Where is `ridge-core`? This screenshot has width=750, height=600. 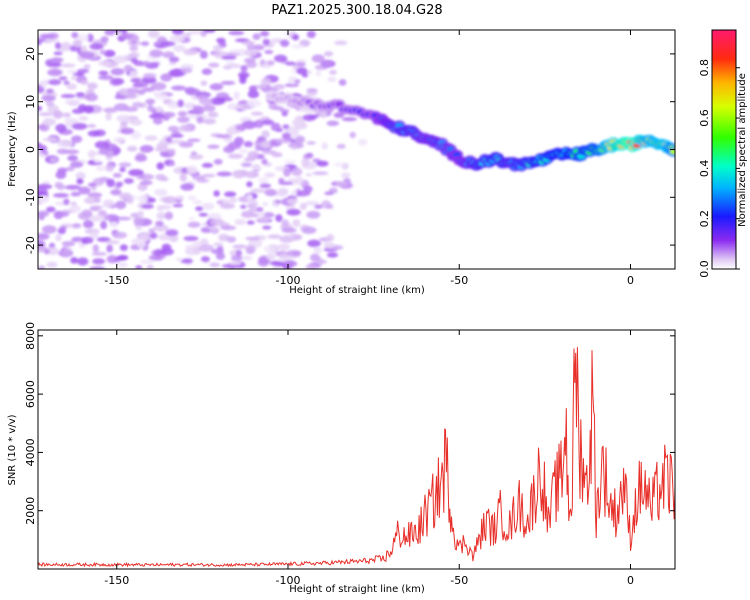
ridge-core is located at coordinates (672, 152).